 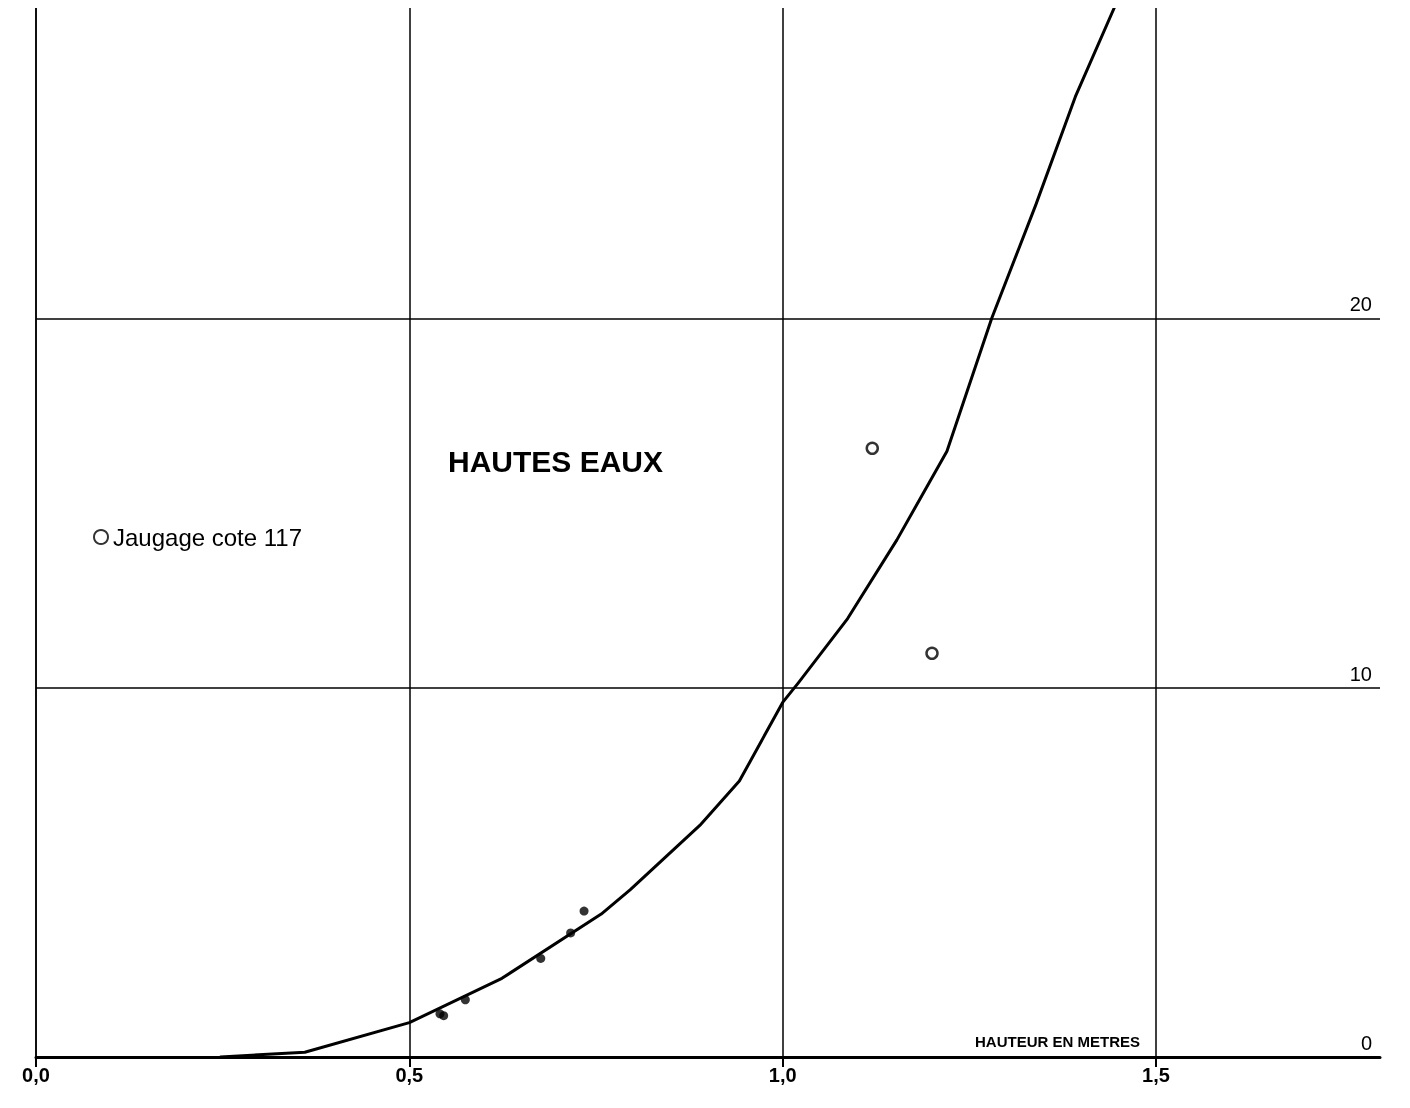 What do you see at coordinates (782, 1075) in the screenshot?
I see `x-tick-label: 1,0` at bounding box center [782, 1075].